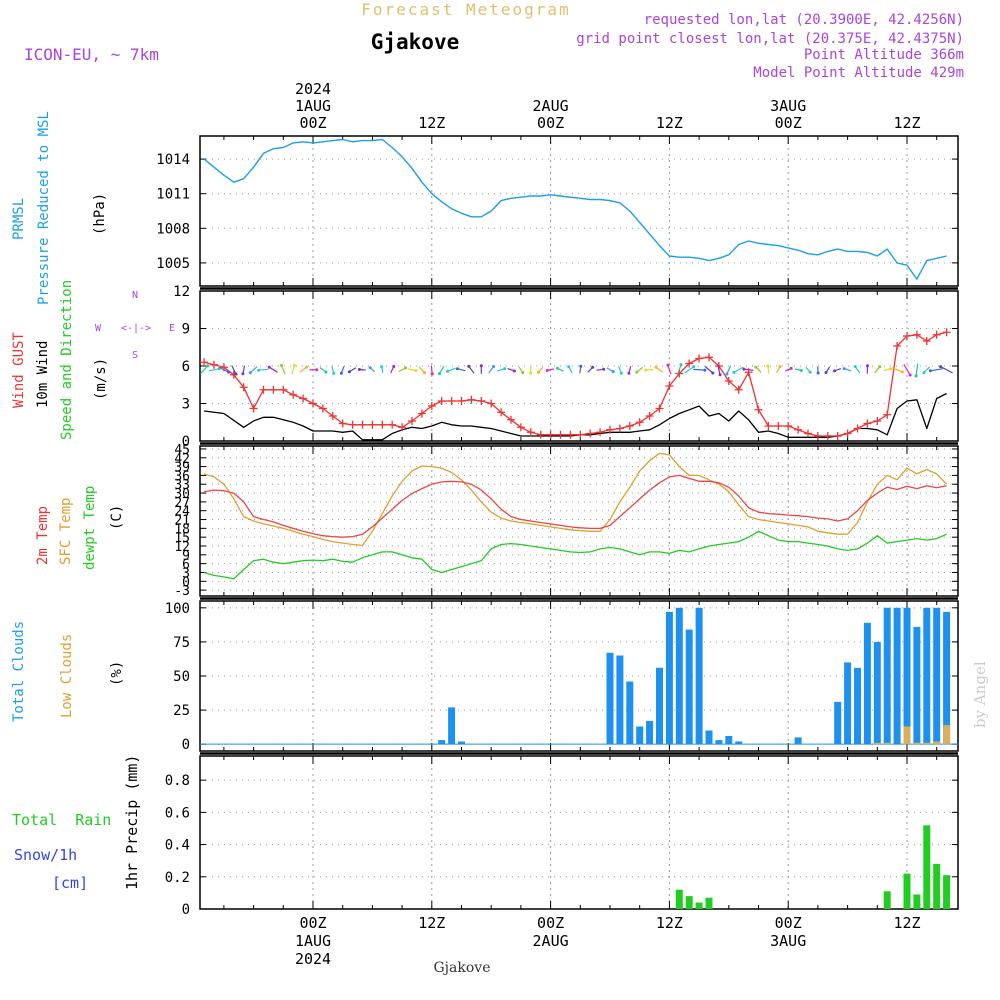 The width and height of the screenshot is (1000, 1000). Describe the element at coordinates (186, 582) in the screenshot. I see `temp-ytick-label: 0` at that location.